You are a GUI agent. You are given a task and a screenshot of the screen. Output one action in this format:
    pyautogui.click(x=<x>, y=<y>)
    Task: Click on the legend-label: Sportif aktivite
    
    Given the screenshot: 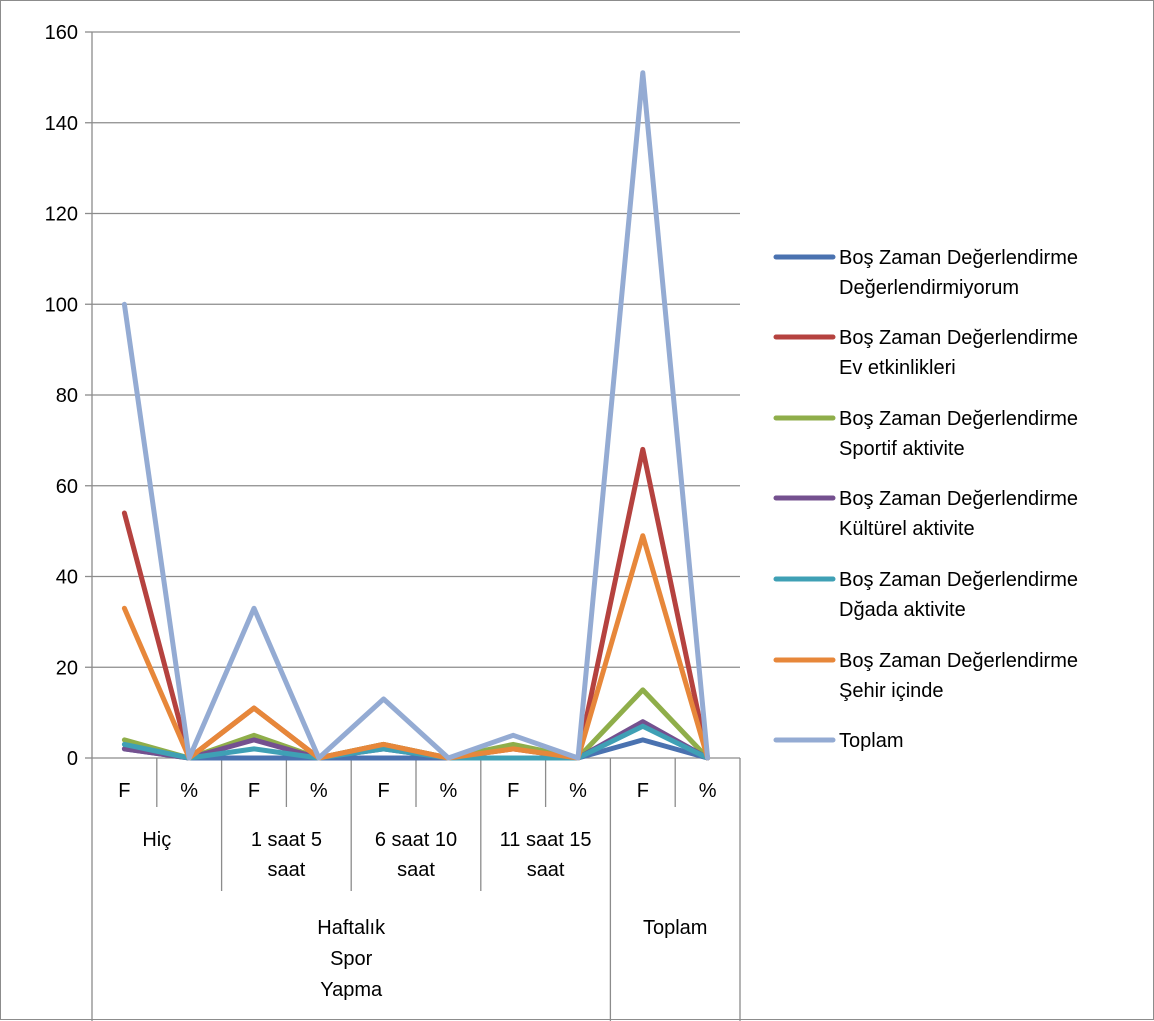 What is the action you would take?
    pyautogui.click(x=902, y=449)
    